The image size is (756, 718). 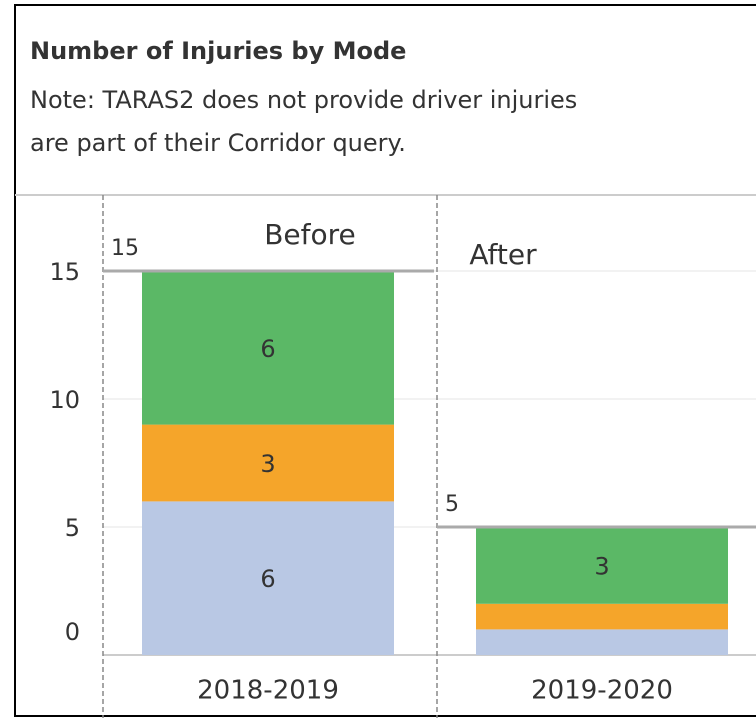 What do you see at coordinates (503, 254) in the screenshot?
I see `period-label: After` at bounding box center [503, 254].